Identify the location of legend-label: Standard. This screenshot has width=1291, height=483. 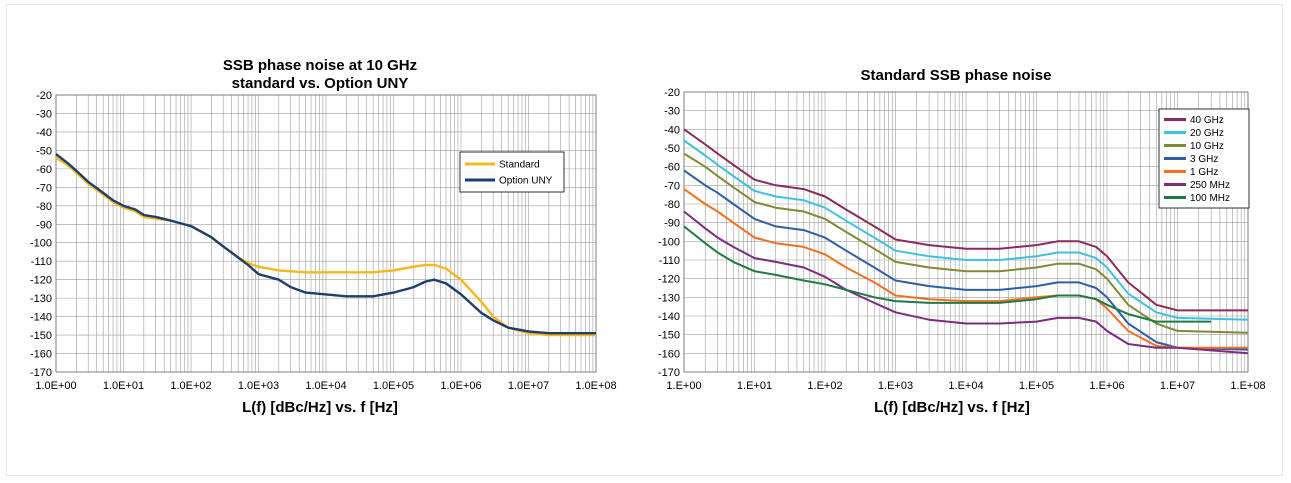
(519, 165).